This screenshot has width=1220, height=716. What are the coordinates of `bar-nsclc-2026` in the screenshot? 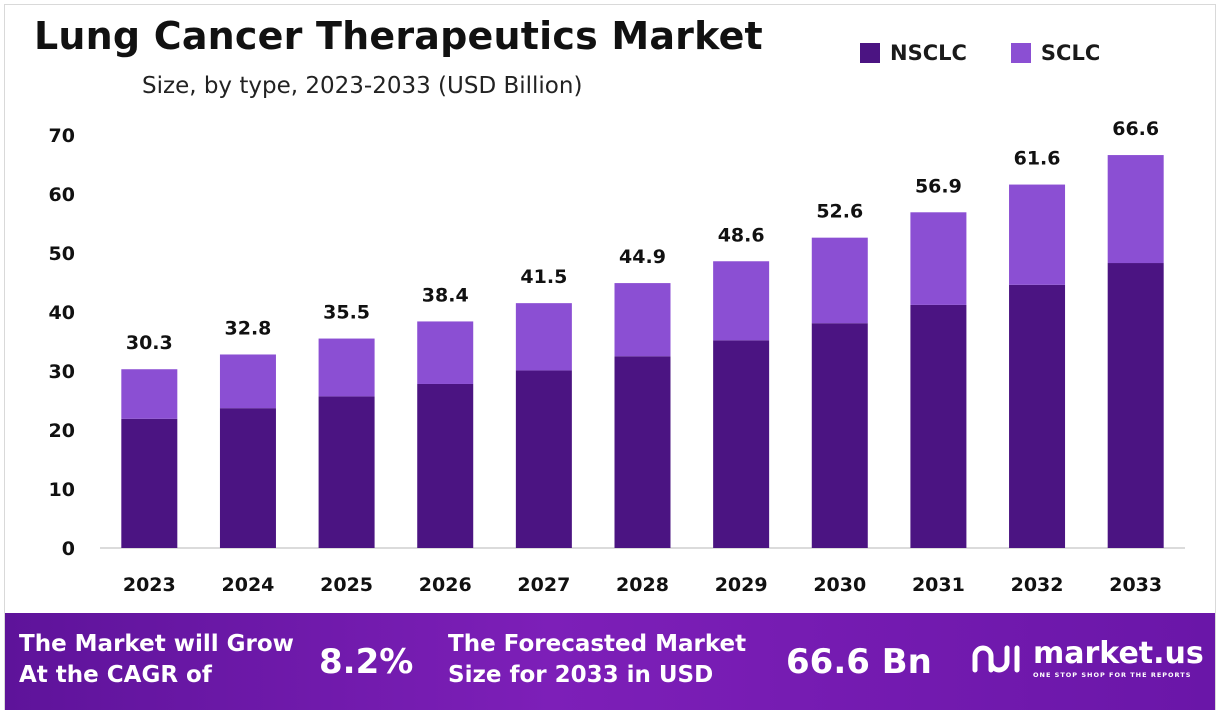 It's located at (445, 465).